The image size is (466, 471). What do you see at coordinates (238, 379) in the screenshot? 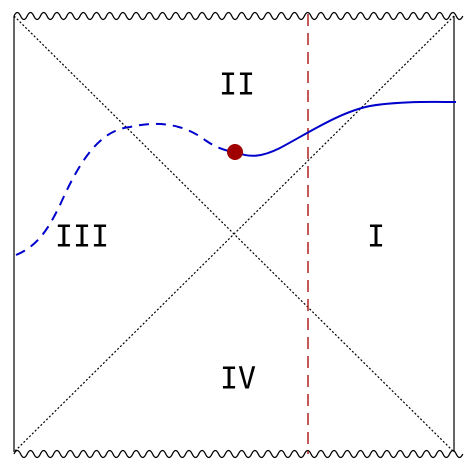
I see `region-label: IV` at bounding box center [238, 379].